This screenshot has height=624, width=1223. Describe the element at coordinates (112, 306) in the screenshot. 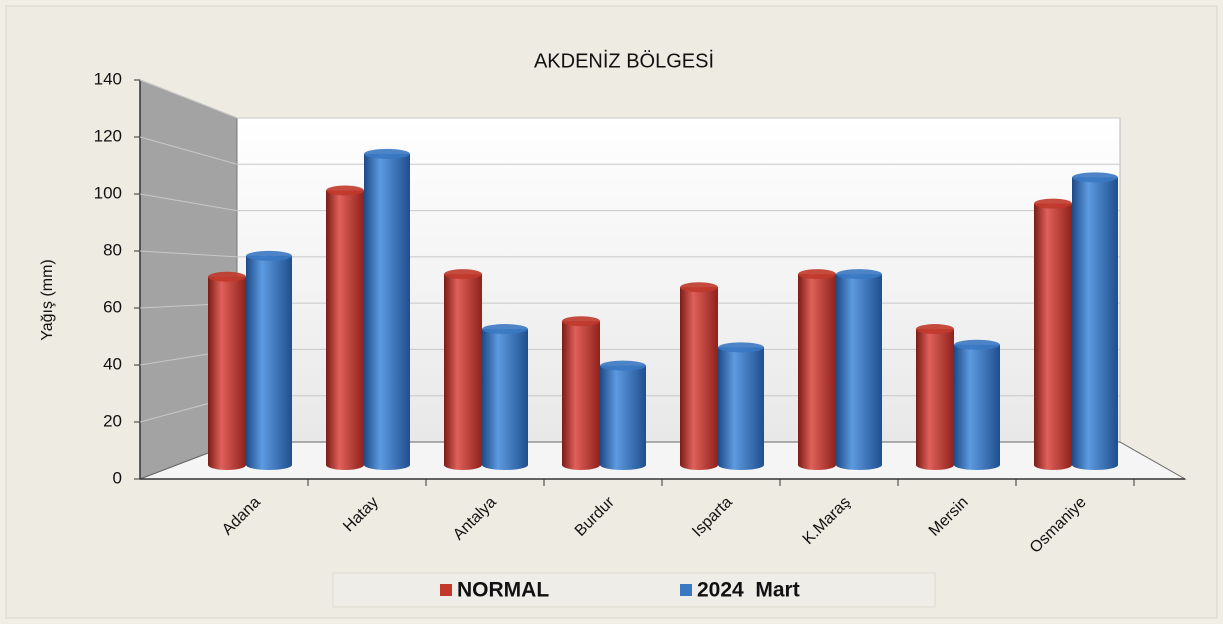

I see `y-tick-label: 60` at that location.